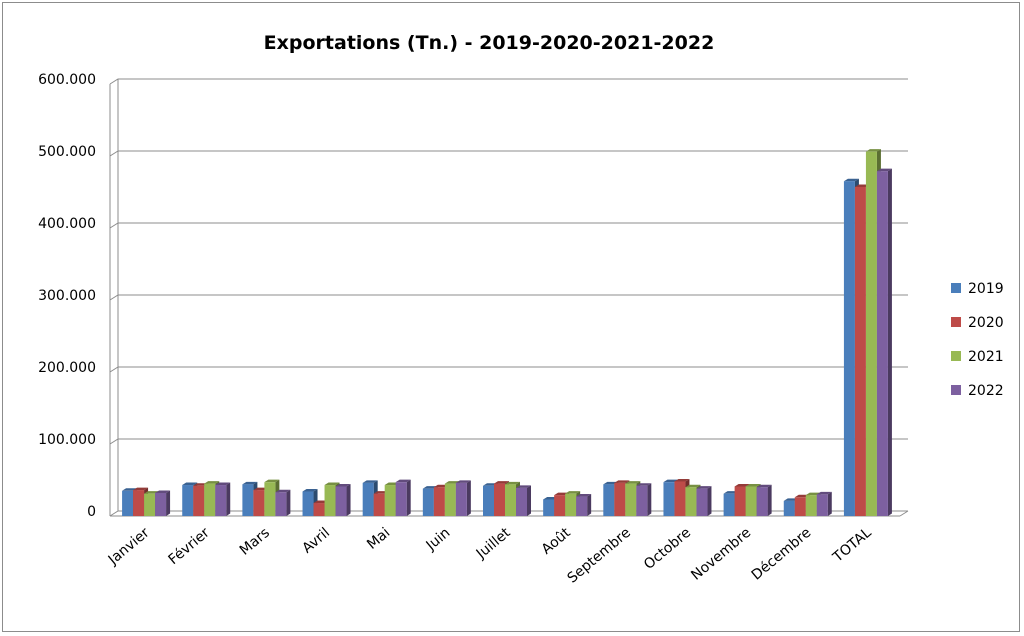 This screenshot has width=1024, height=636. What do you see at coordinates (599, 556) in the screenshot?
I see `x-tick-label: Septembre` at bounding box center [599, 556].